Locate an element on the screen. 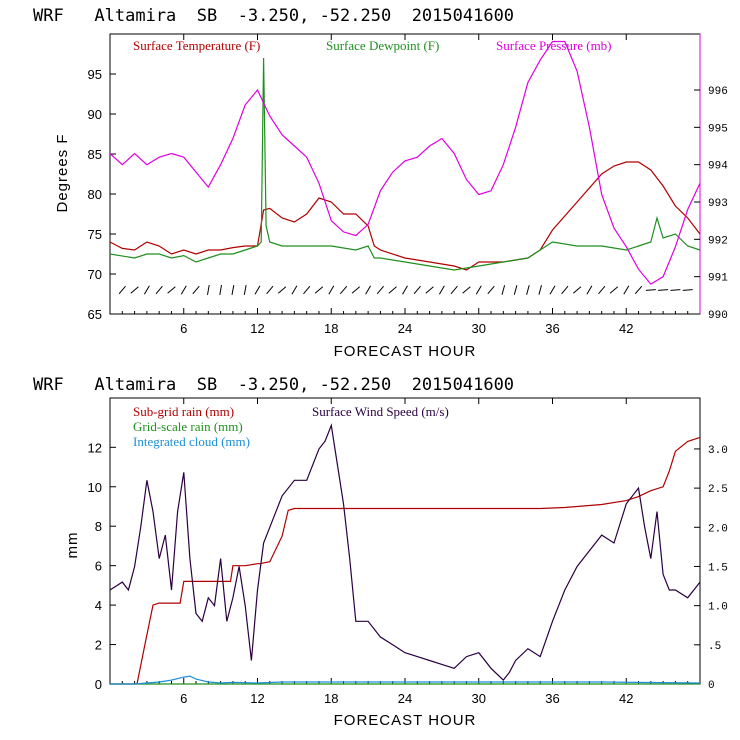 The height and width of the screenshot is (740, 740). y-tick-label: 70 is located at coordinates (95, 274).